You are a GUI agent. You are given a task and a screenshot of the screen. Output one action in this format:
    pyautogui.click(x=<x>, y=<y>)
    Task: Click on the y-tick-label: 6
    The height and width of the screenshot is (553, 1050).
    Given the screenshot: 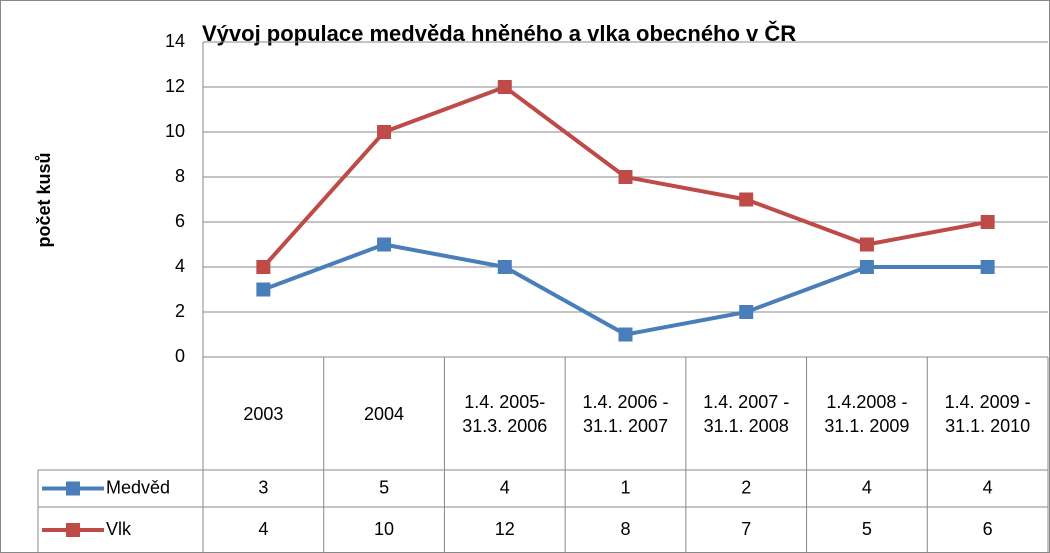 What is the action you would take?
    pyautogui.click(x=180, y=221)
    